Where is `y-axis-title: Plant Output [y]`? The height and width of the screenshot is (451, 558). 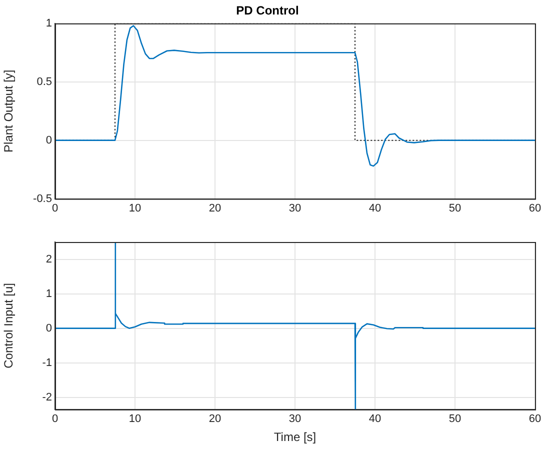 y-axis-title: Plant Output [y] is located at coordinates (9, 111).